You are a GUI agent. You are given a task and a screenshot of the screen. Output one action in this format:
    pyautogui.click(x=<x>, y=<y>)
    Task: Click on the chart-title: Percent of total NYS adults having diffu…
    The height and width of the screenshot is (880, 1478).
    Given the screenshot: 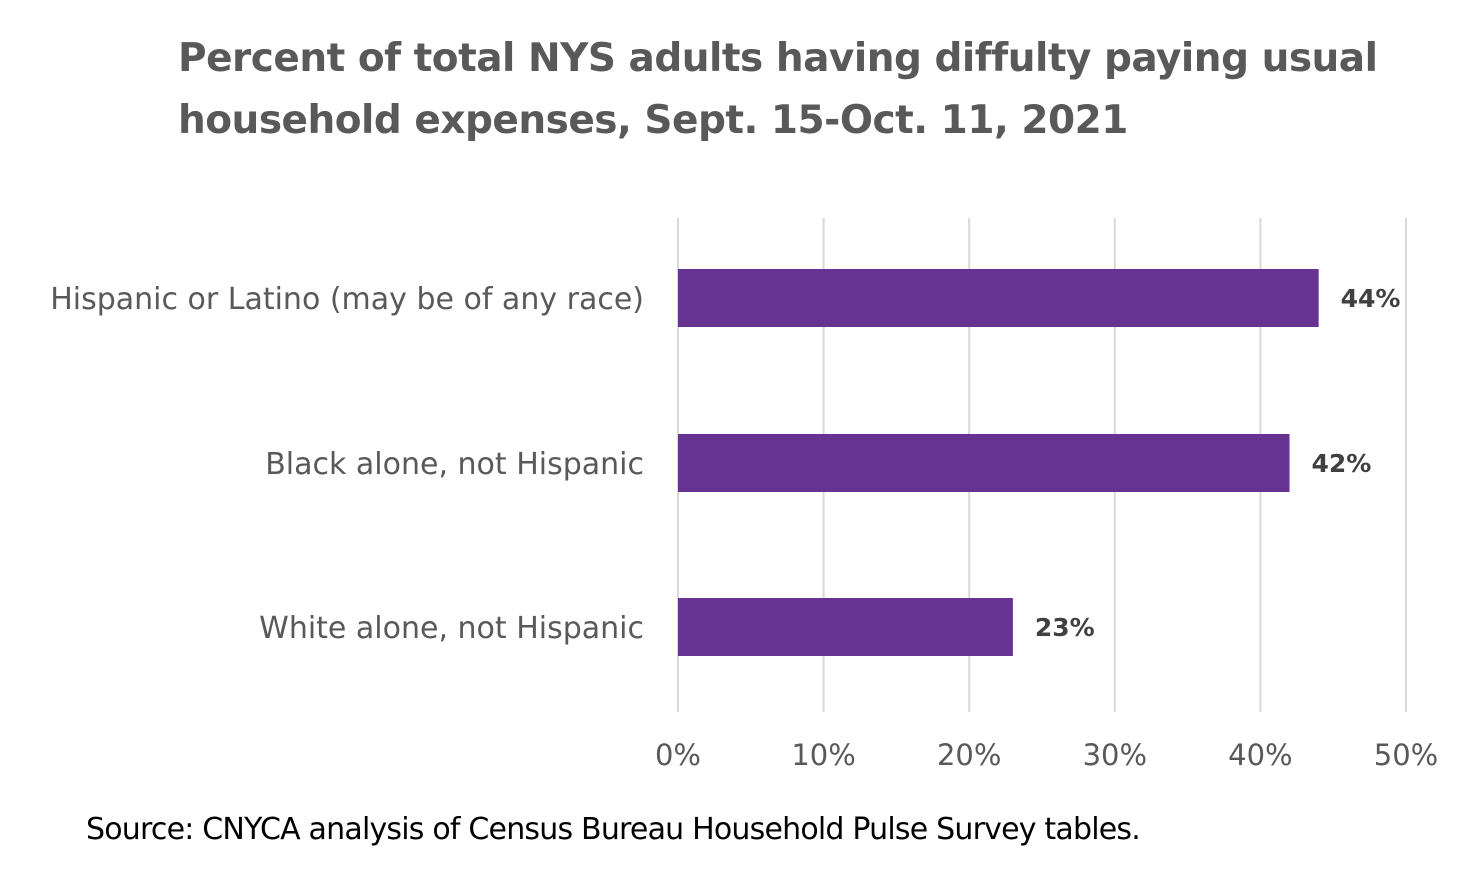 What is the action you would take?
    pyautogui.click(x=778, y=89)
    